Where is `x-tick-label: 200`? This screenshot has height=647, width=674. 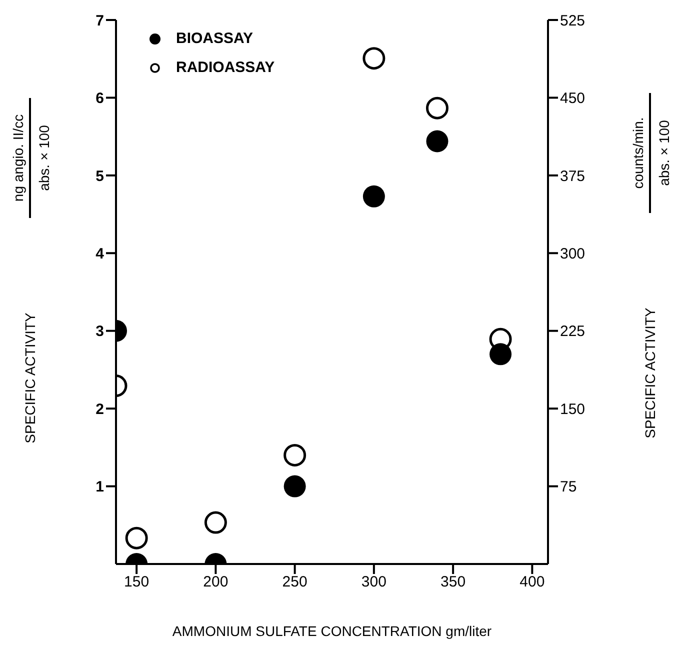
x-tick-label: 200 is located at coordinates (215, 582).